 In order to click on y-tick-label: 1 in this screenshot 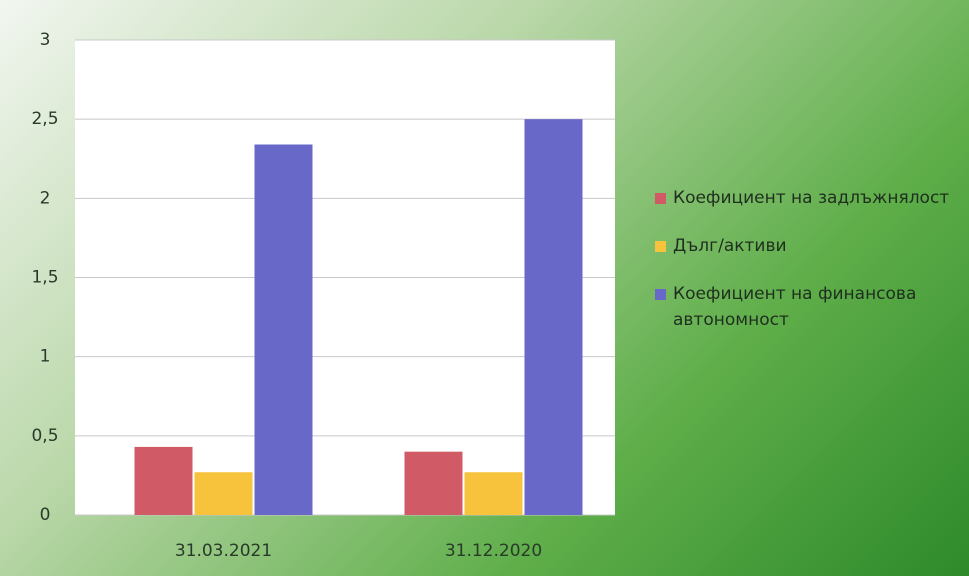, I will do `click(45, 357)`.